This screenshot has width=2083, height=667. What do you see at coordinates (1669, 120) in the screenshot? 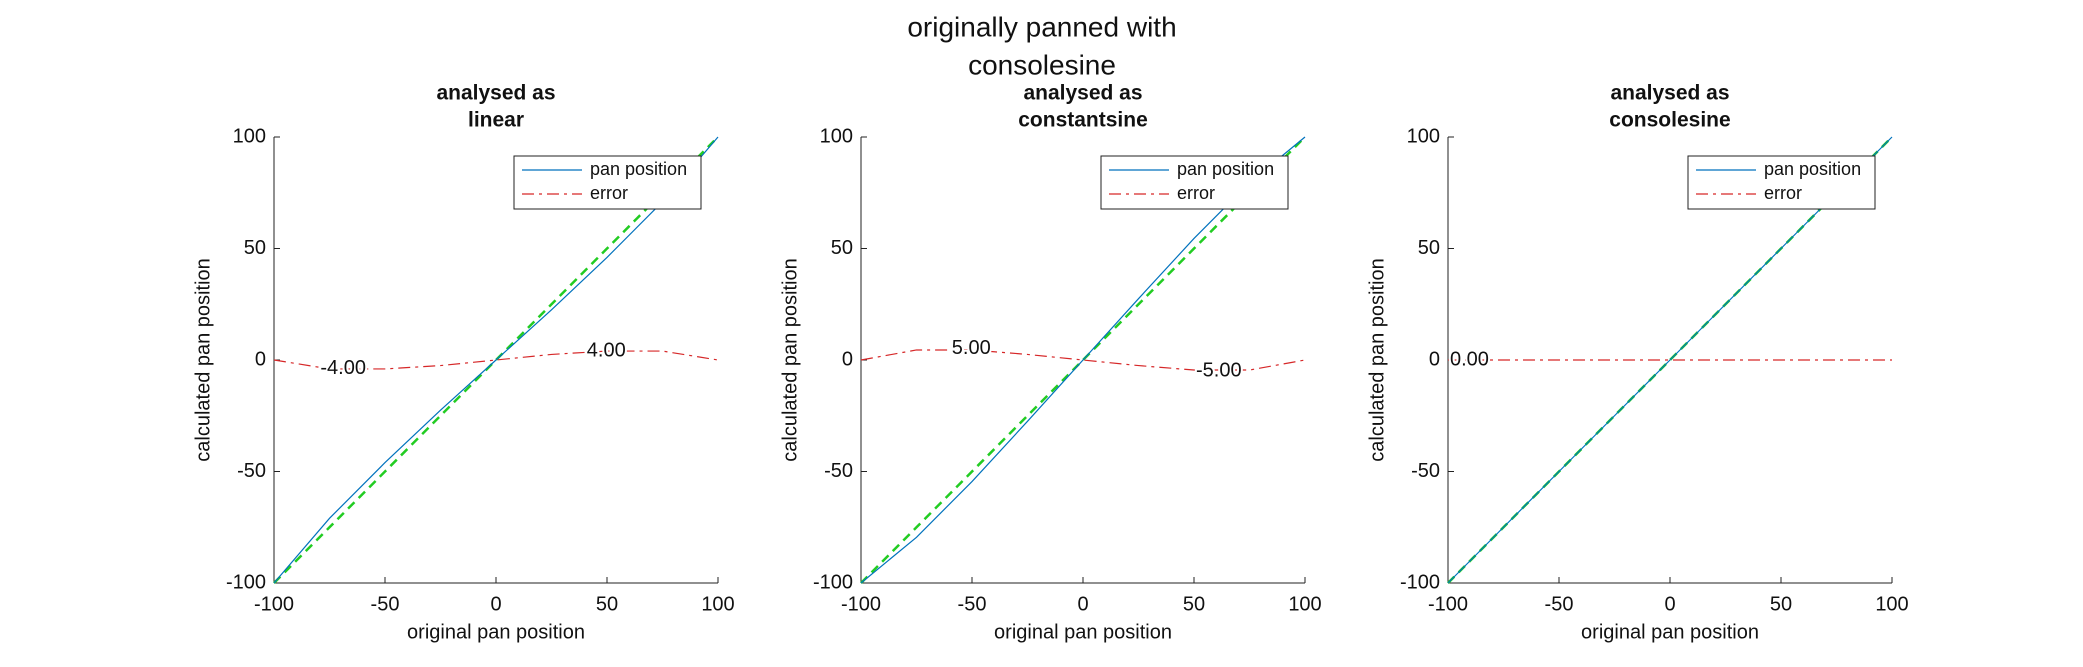
I see `subplot-title: consolesine` at bounding box center [1669, 120].